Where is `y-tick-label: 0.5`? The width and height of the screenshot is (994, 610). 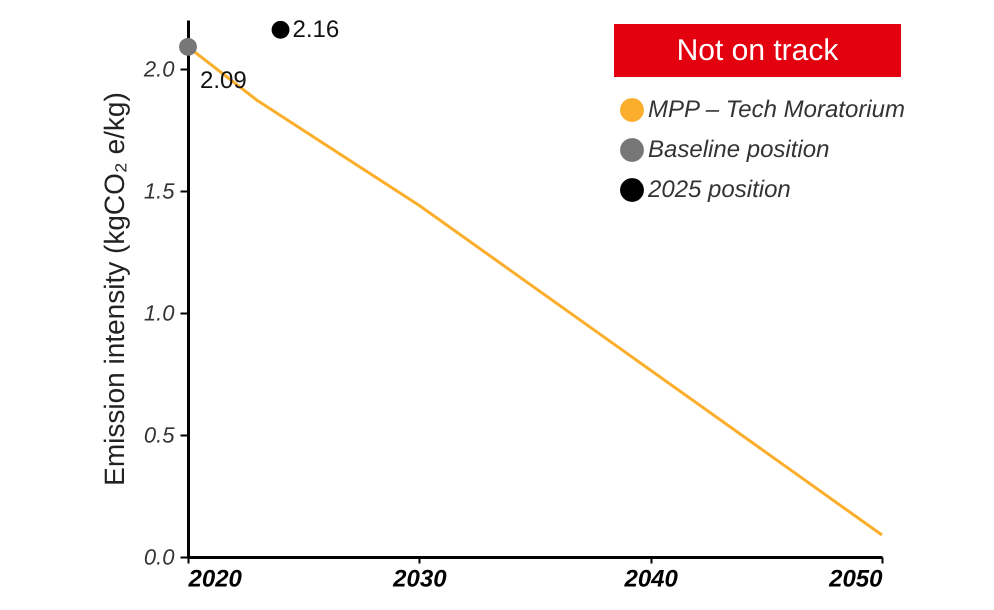
y-tick-label: 0.5 is located at coordinates (160, 435).